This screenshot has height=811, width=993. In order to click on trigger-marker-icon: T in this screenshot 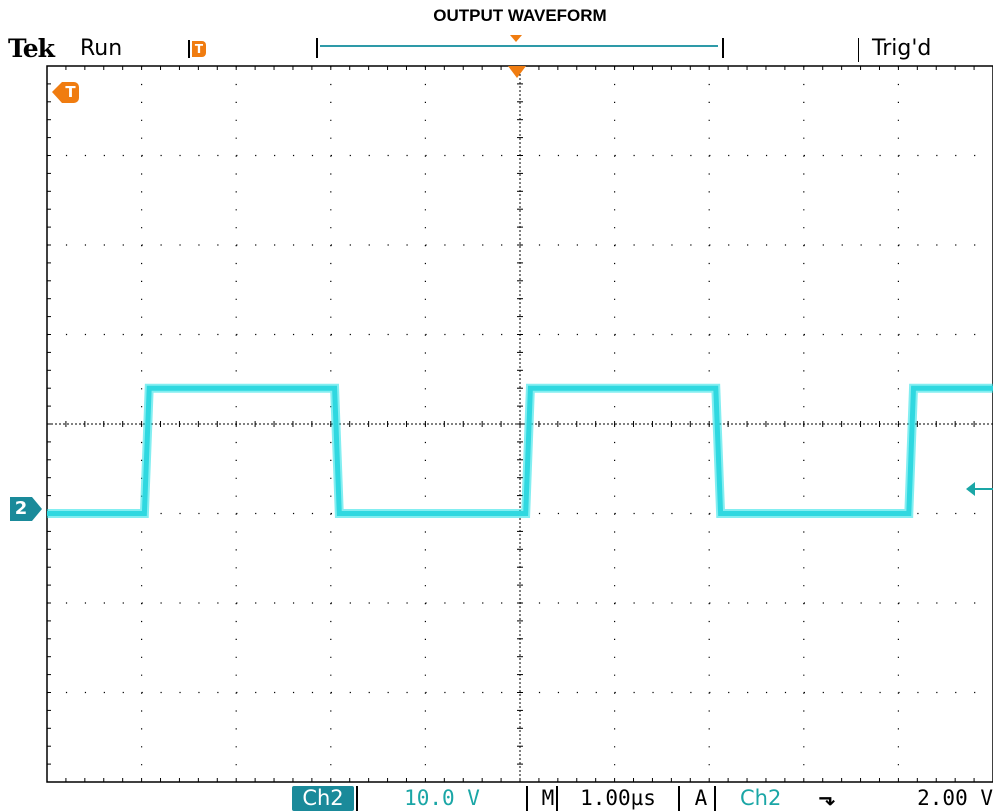, I will do `click(70, 92)`.